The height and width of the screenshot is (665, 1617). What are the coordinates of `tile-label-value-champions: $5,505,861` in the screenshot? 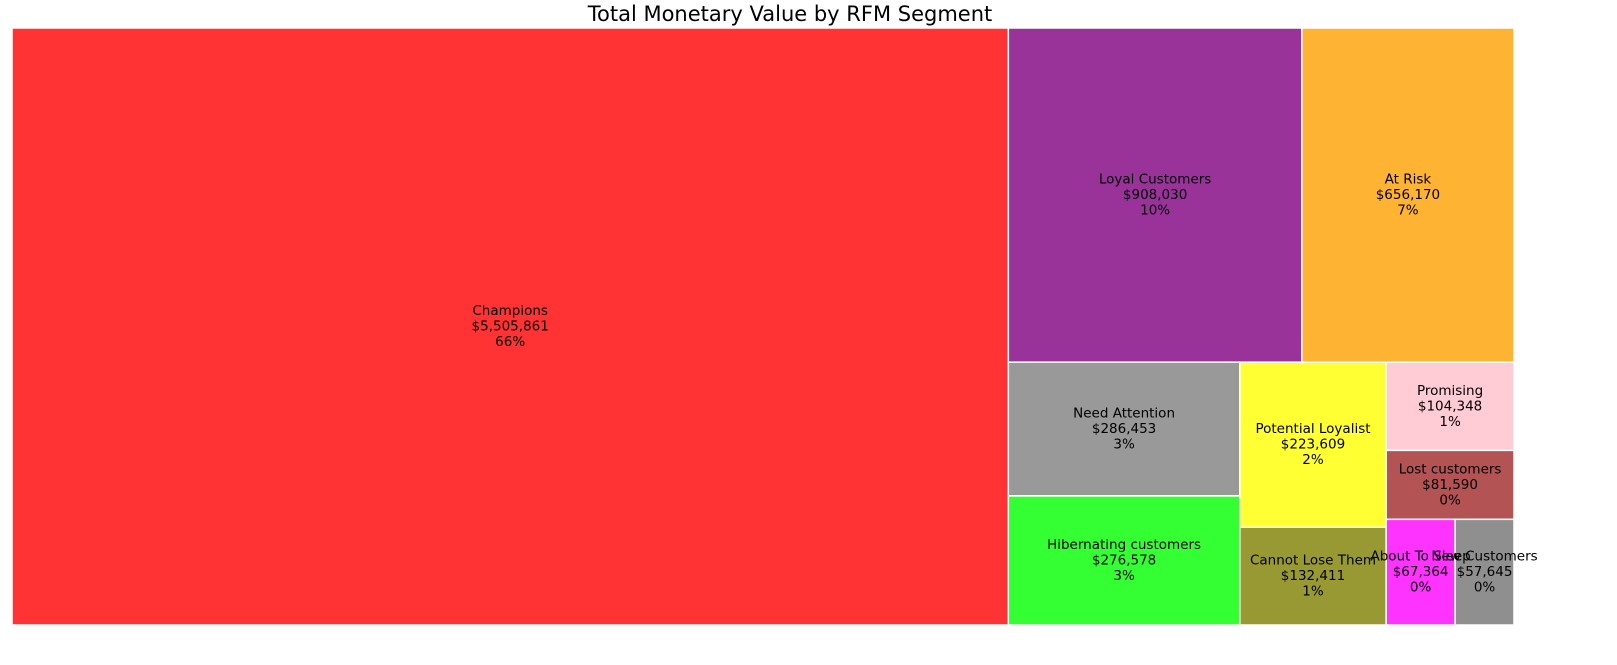 It's located at (510, 327).